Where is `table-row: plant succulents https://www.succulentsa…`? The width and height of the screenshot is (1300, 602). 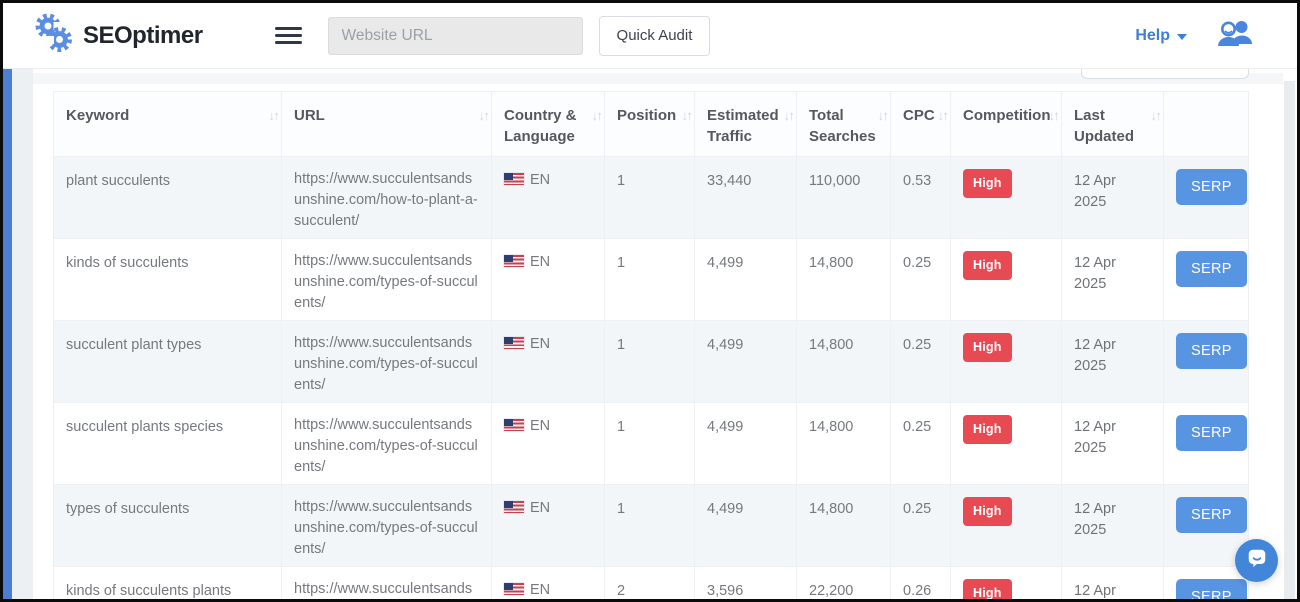 table-row: plant succulents https://www.succulentsa… is located at coordinates (651, 197).